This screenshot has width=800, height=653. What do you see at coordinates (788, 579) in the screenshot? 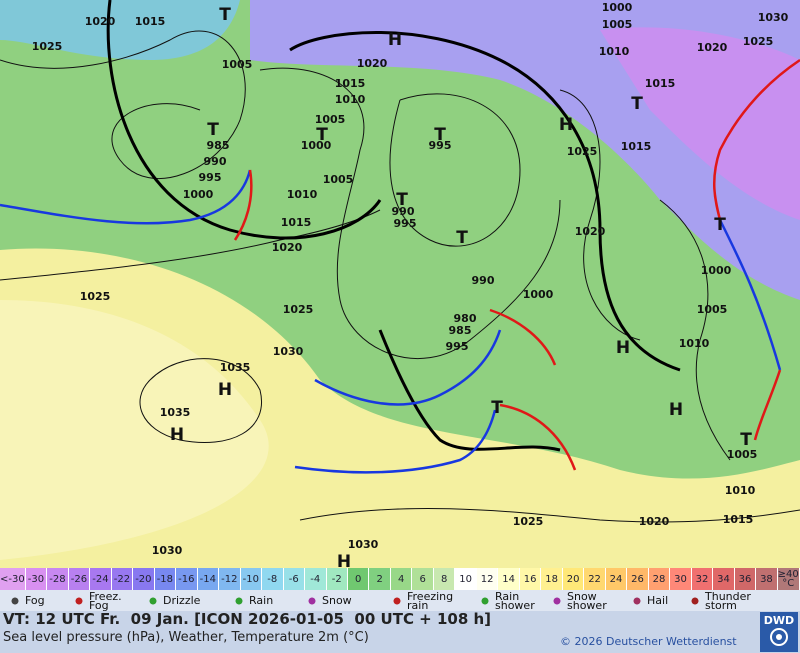
I see `scale-cell: ≥40 °C` at bounding box center [788, 579].